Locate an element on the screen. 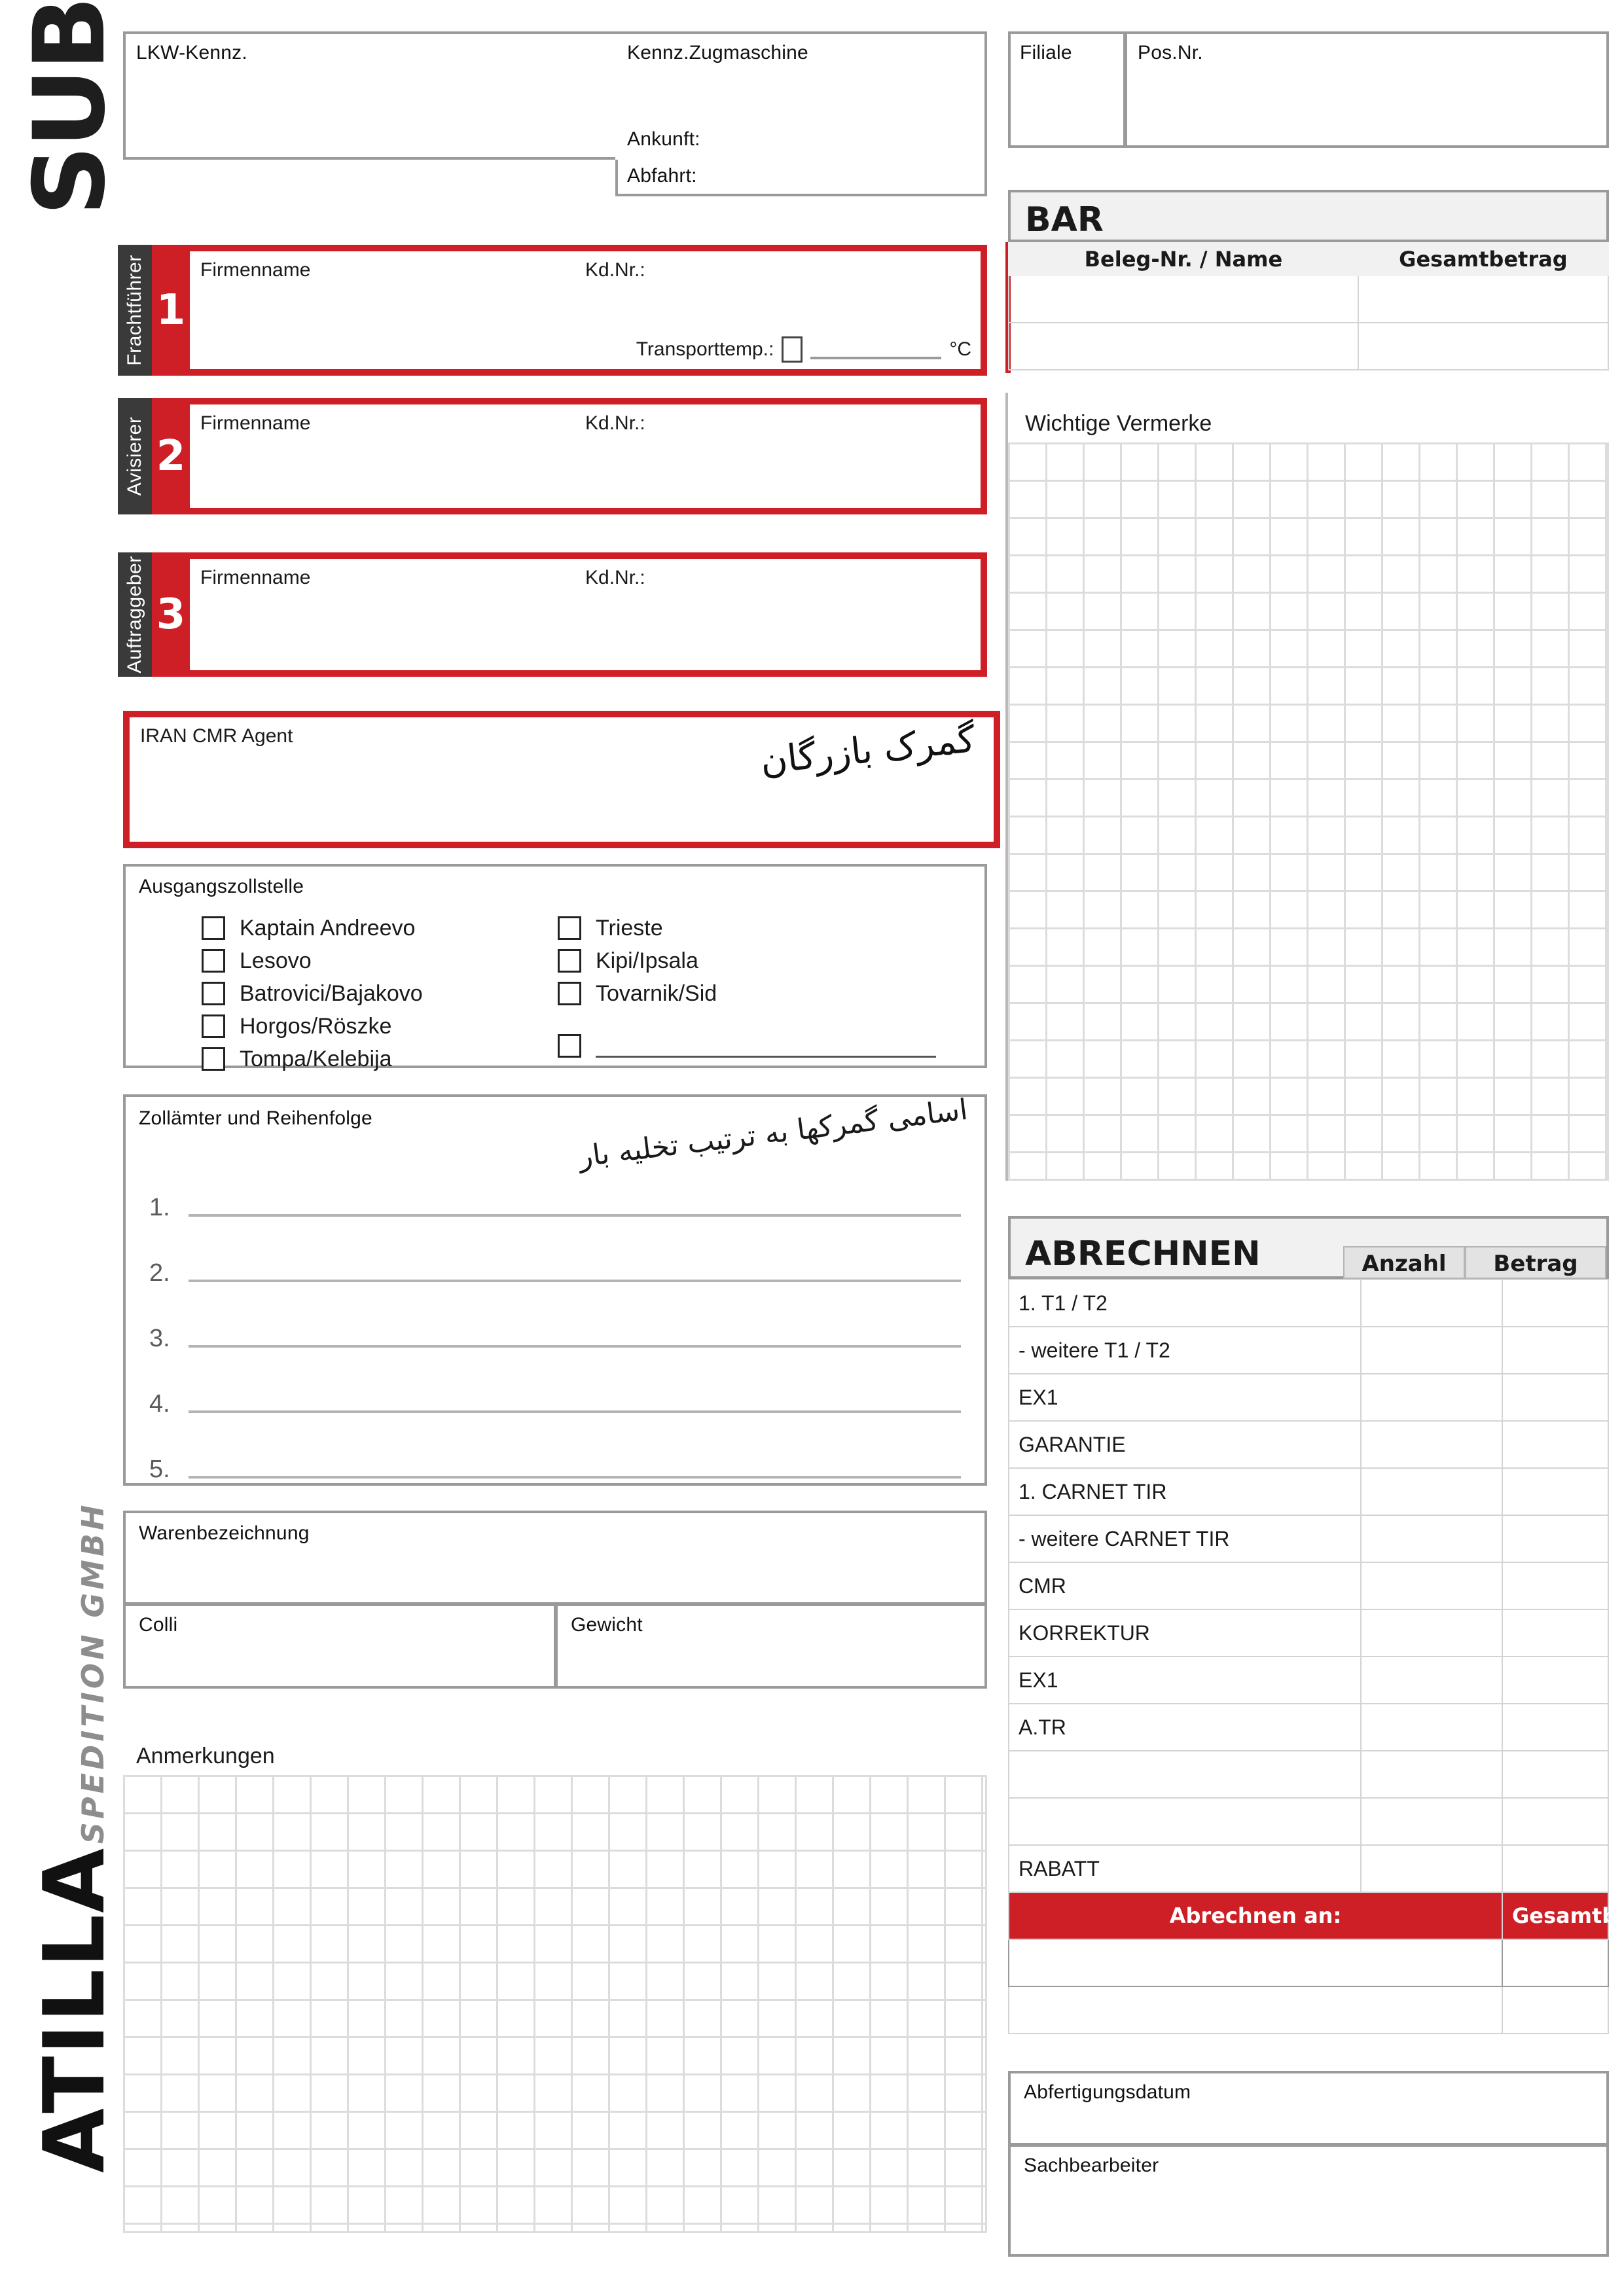 This screenshot has height=2296, width=1624. party-block-avisierer: Avisierer 2 Firmenname Kd.Nr.: is located at coordinates (552, 456).